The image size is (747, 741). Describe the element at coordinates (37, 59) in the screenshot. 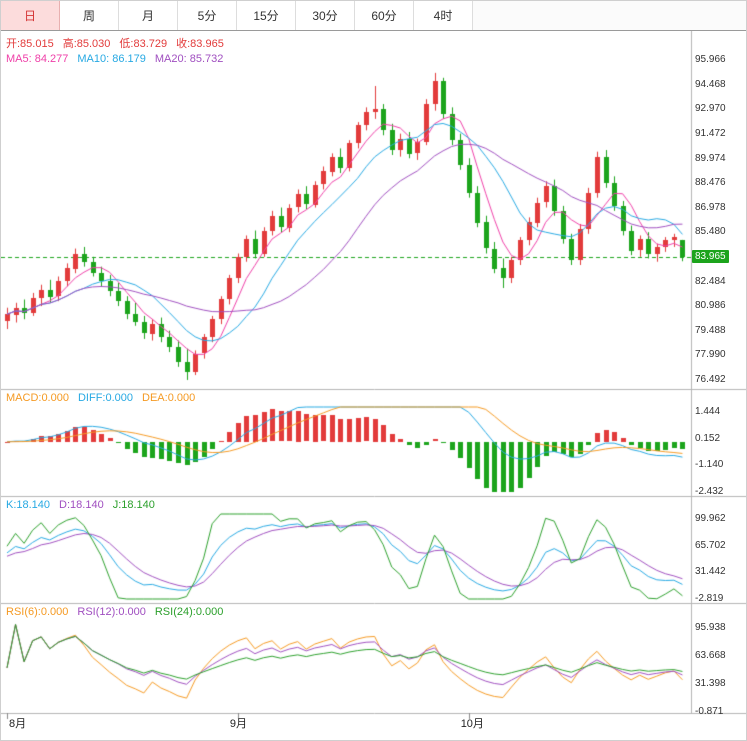

I see `legend-item: MA5: 84.277` at that location.